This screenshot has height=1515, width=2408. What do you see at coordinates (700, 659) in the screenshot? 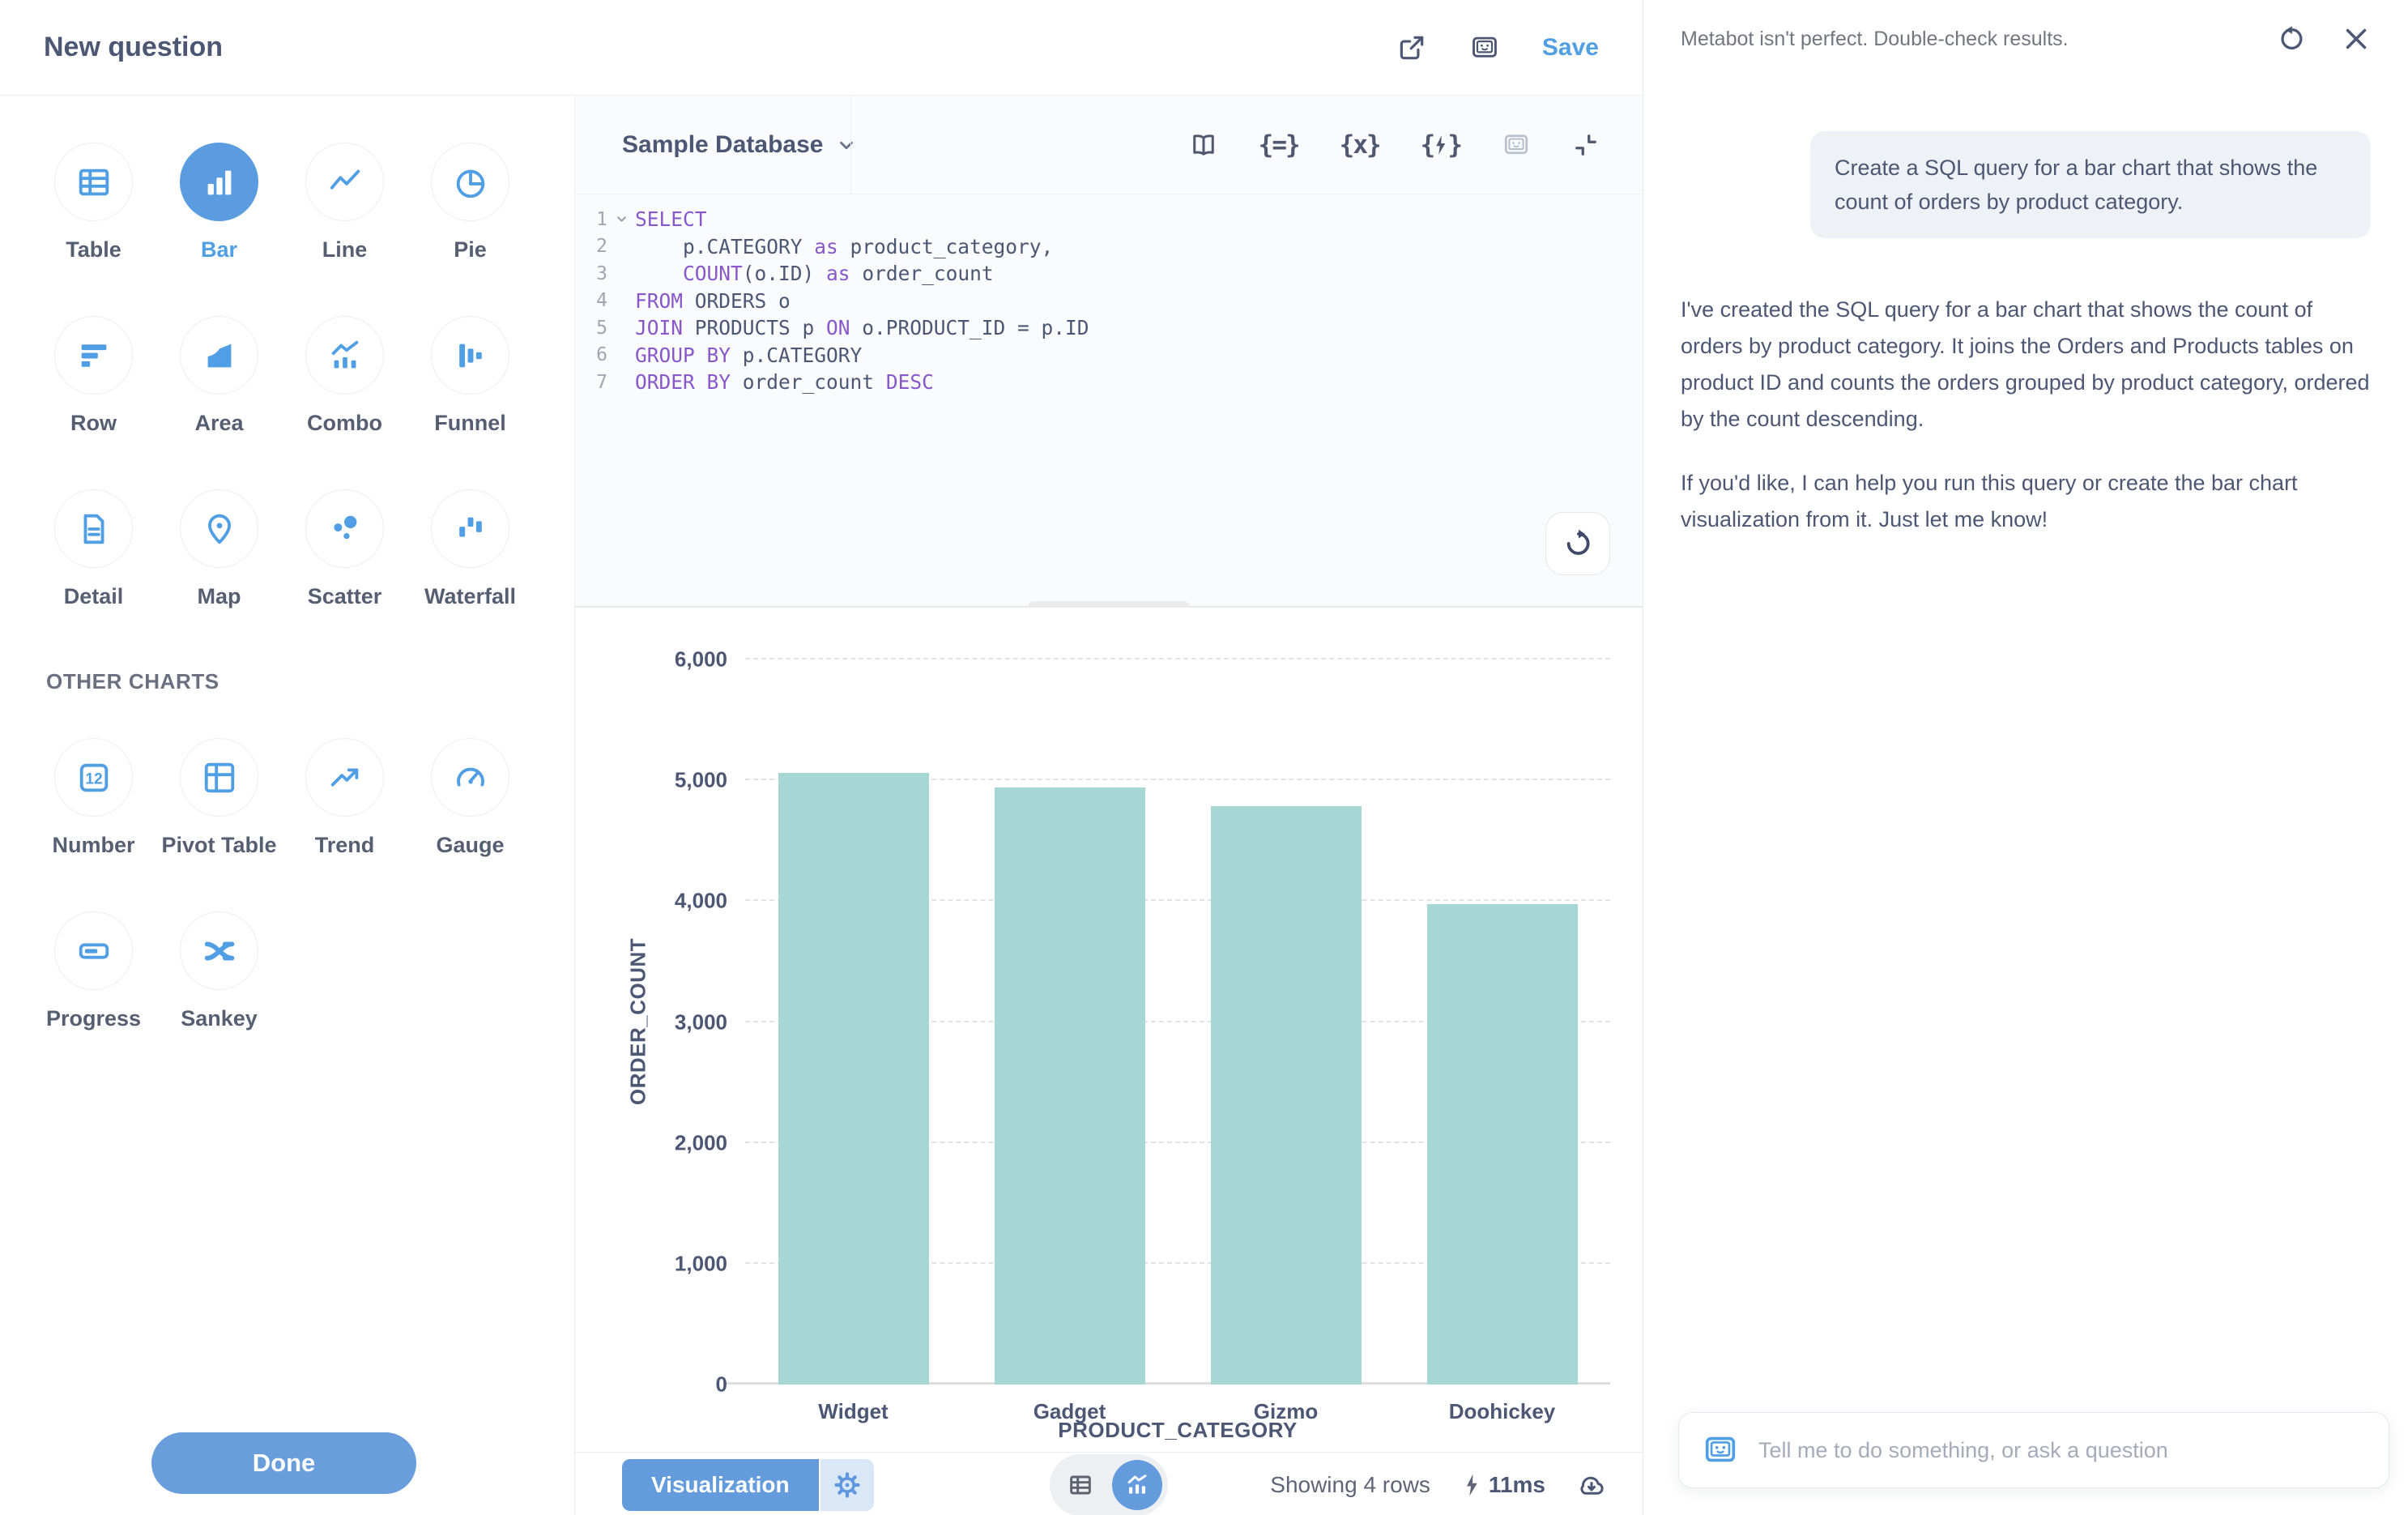
I see `y-tick-label: 6,000` at bounding box center [700, 659].